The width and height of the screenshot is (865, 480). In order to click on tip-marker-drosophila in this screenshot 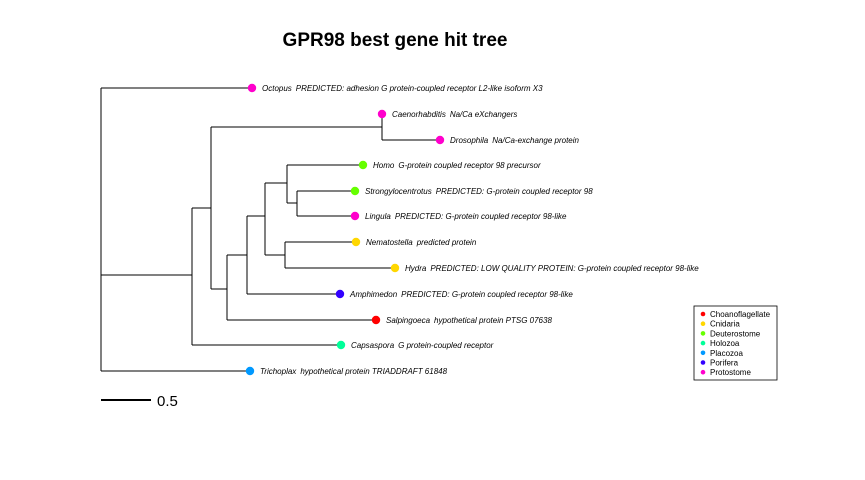, I will do `click(440, 140)`.